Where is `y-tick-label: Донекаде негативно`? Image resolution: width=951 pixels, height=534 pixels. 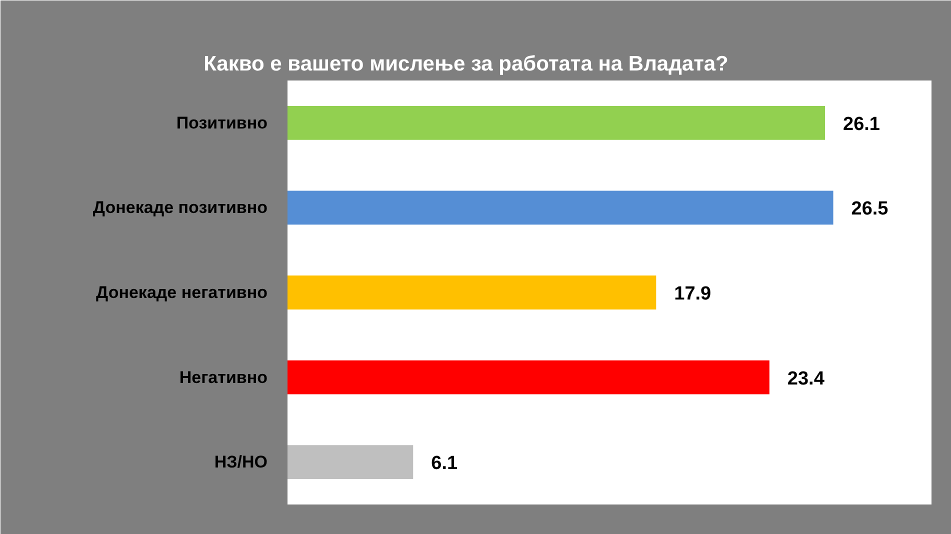
y-tick-label: Донекаде негативно is located at coordinates (182, 292).